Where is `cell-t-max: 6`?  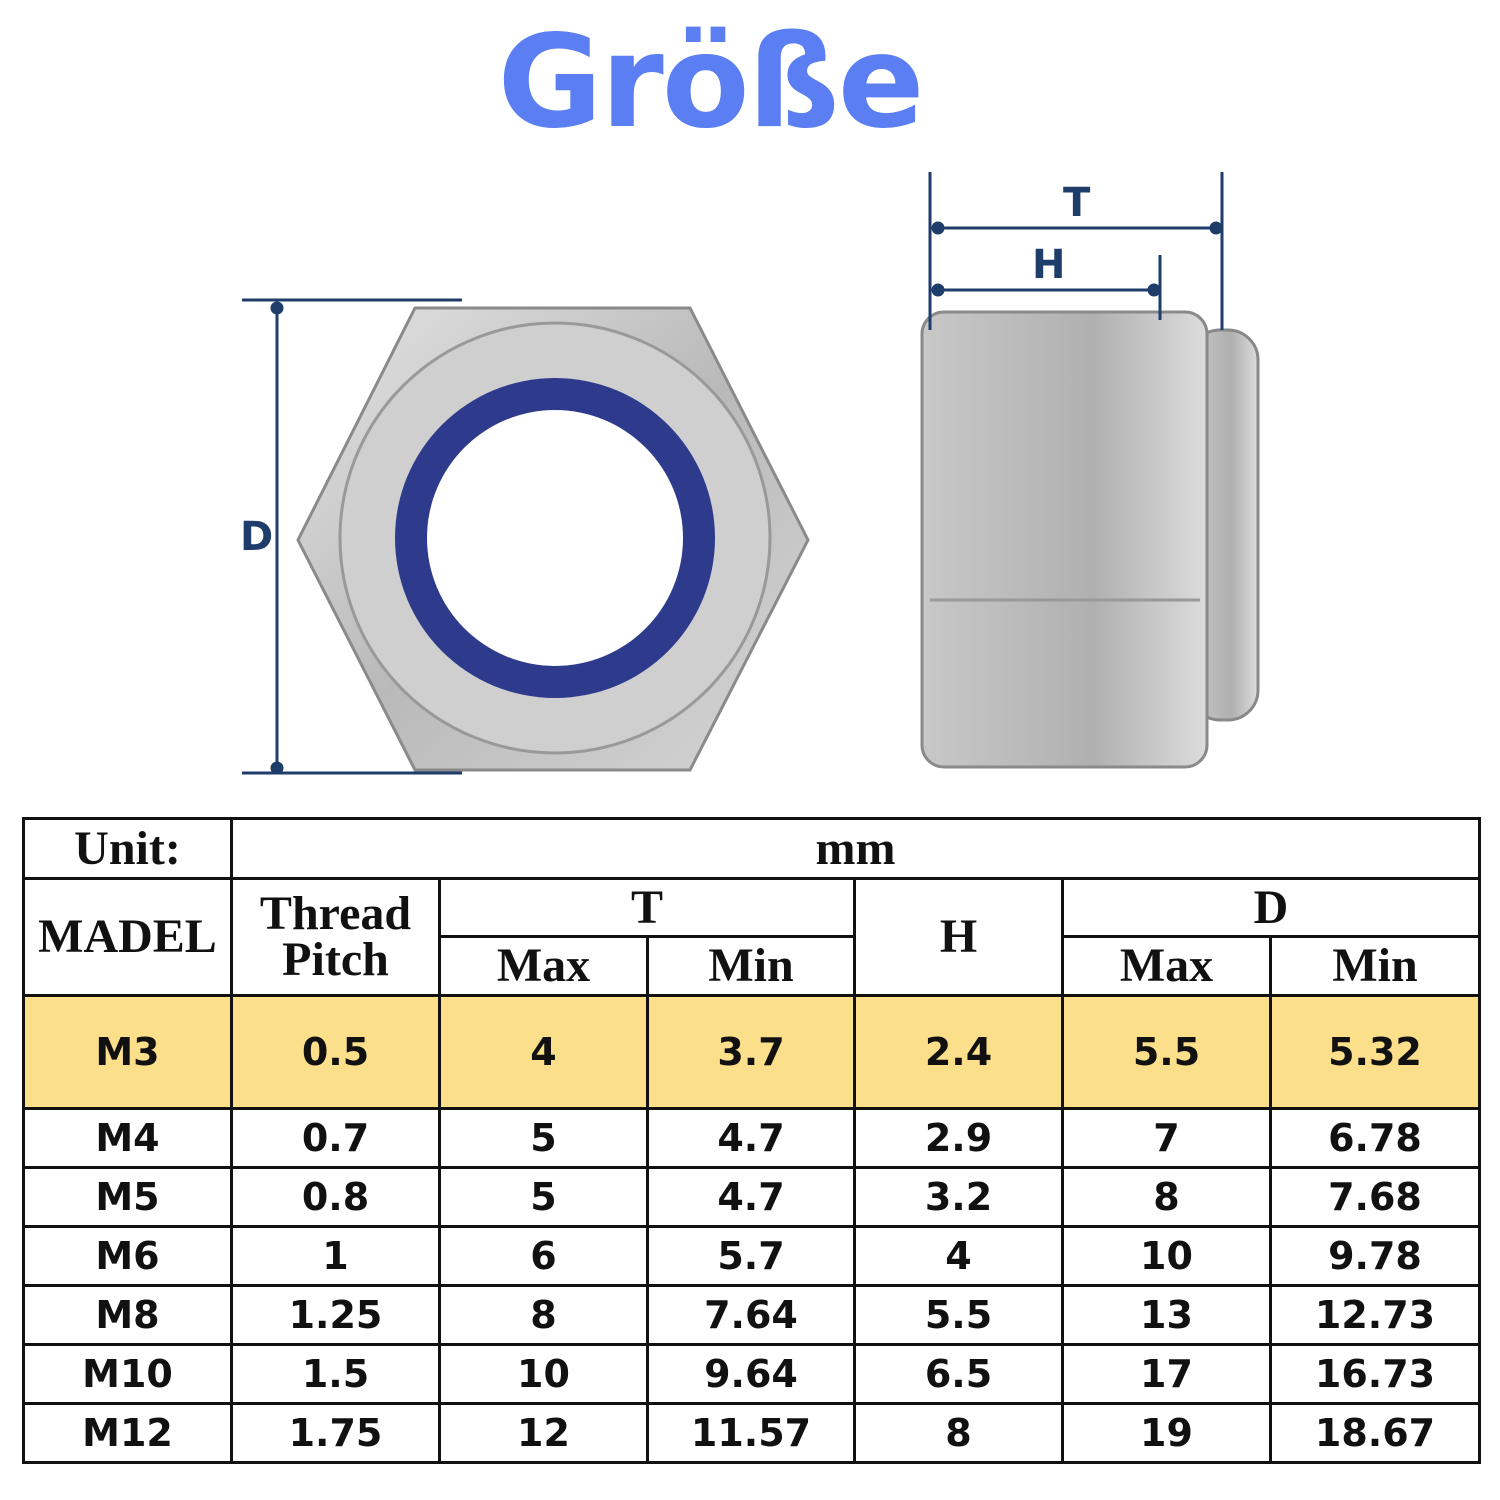 cell-t-max: 6 is located at coordinates (543, 1256).